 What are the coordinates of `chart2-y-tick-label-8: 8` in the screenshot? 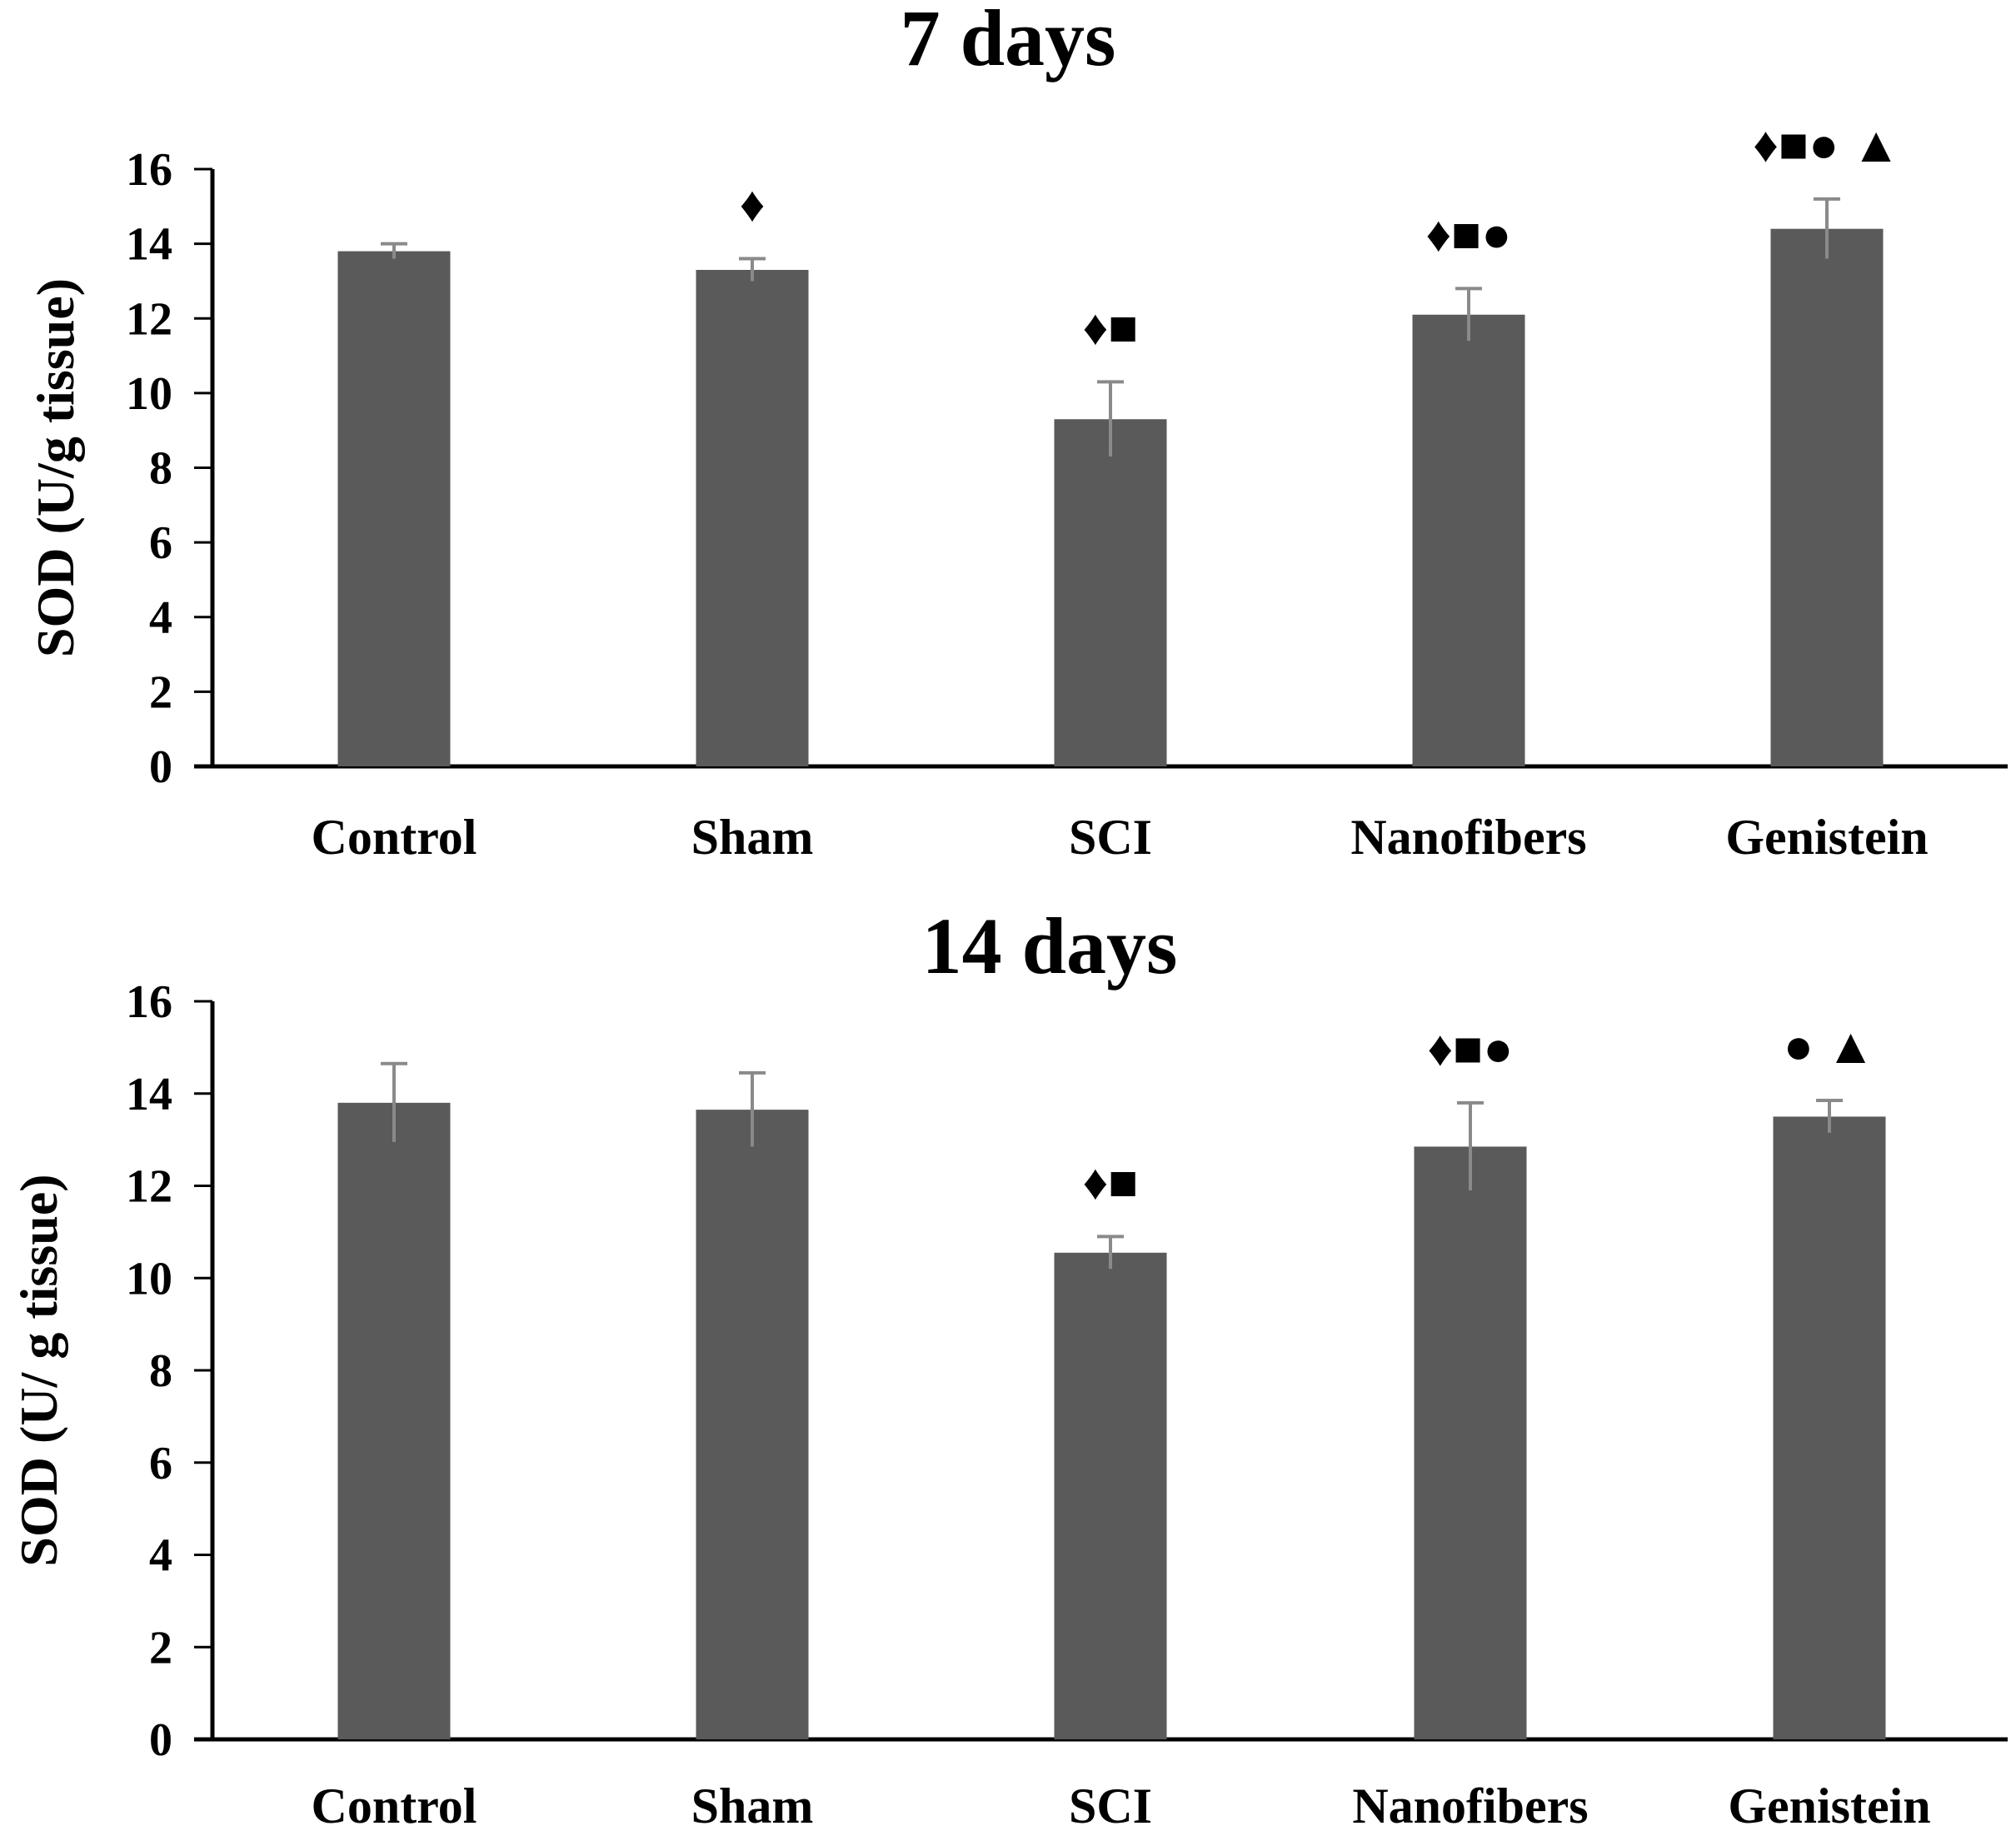 It's located at (160, 1371).